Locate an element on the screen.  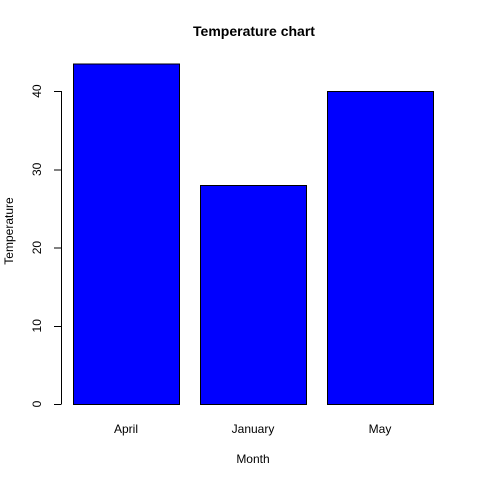
x-axis-label: Month is located at coordinates (252, 459).